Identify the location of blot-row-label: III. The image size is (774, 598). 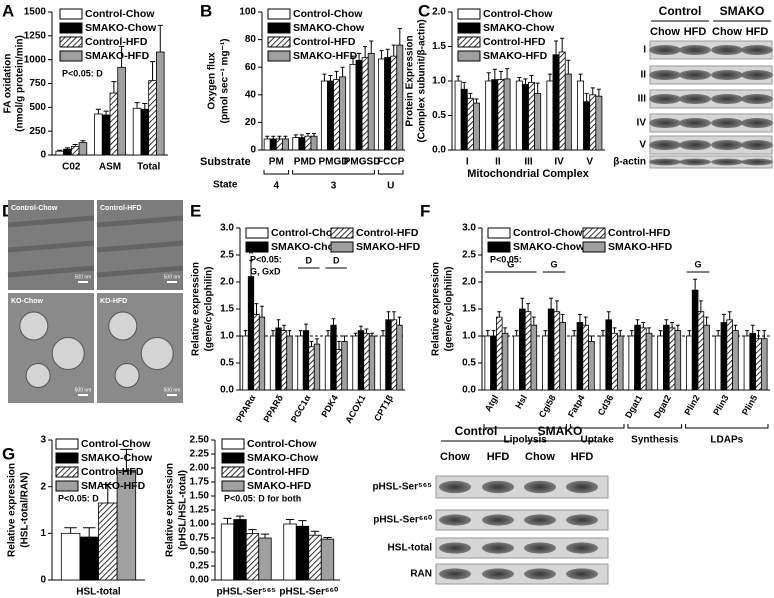
(642, 99).